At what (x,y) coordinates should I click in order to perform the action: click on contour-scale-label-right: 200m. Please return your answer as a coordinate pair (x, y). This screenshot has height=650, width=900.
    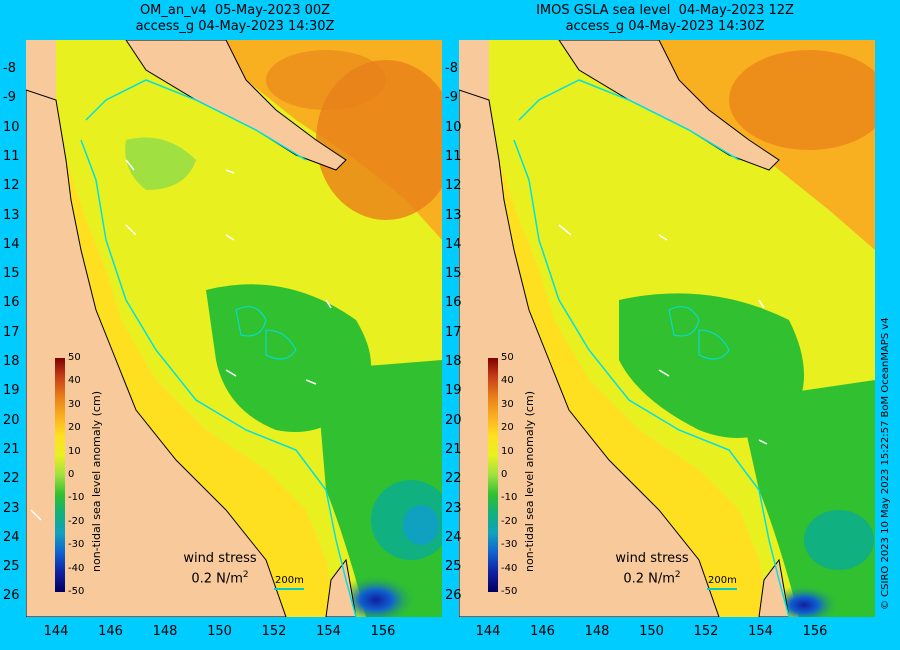
    Looking at the image, I should click on (722, 580).